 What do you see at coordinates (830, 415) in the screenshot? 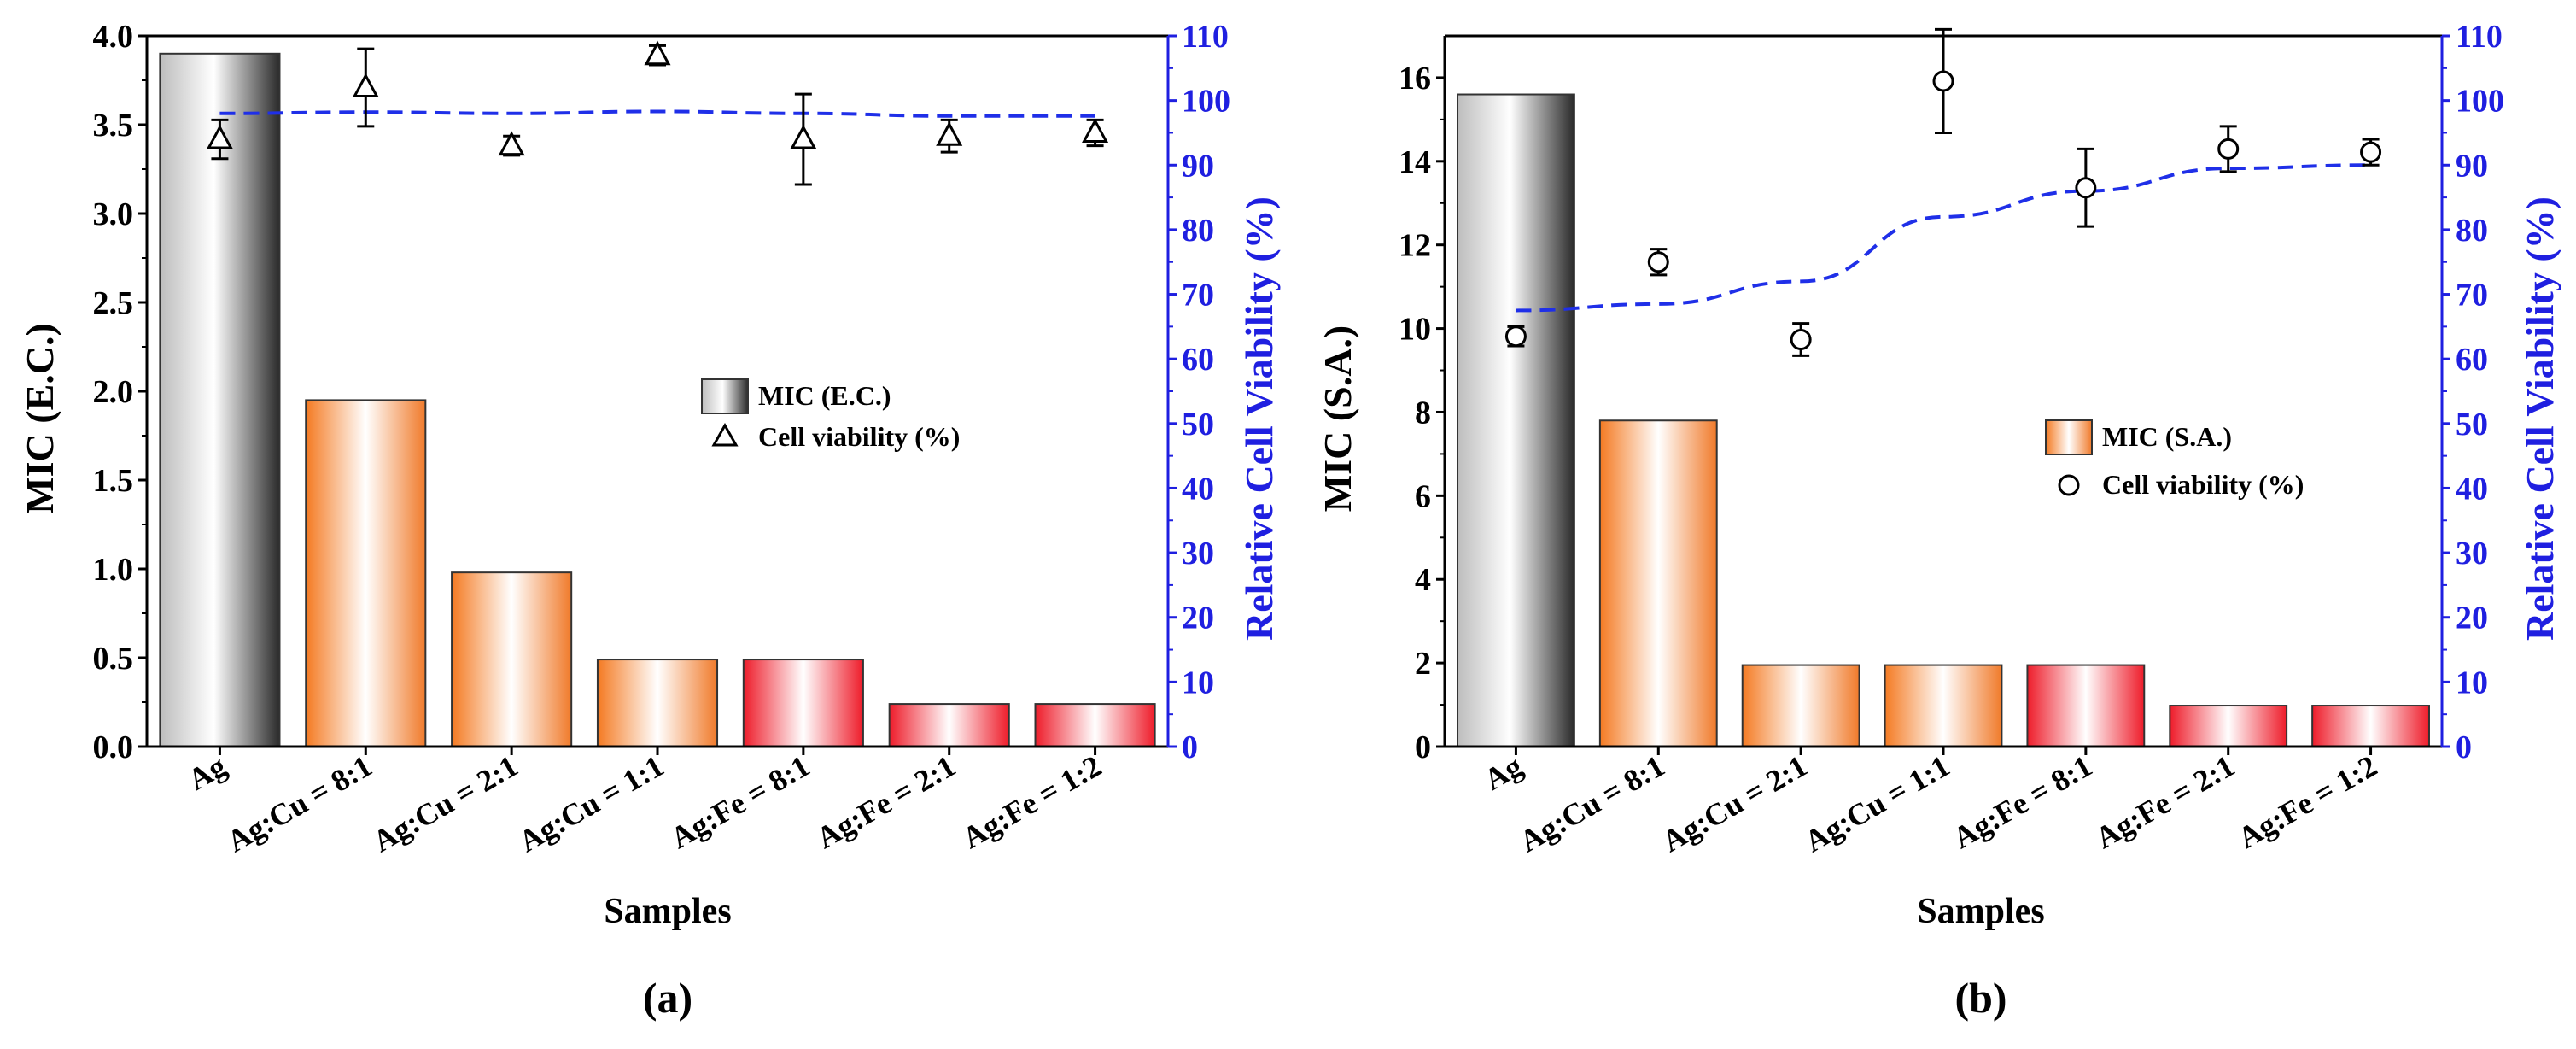
I see `legend-a: MIC (E.C.) Cell viability (%)` at bounding box center [830, 415].